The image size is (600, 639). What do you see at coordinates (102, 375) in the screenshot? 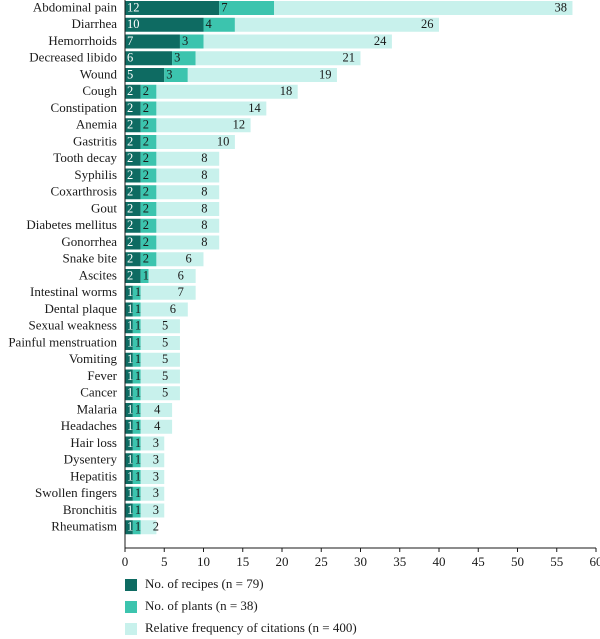
I see `category-label: Fever` at bounding box center [102, 375].